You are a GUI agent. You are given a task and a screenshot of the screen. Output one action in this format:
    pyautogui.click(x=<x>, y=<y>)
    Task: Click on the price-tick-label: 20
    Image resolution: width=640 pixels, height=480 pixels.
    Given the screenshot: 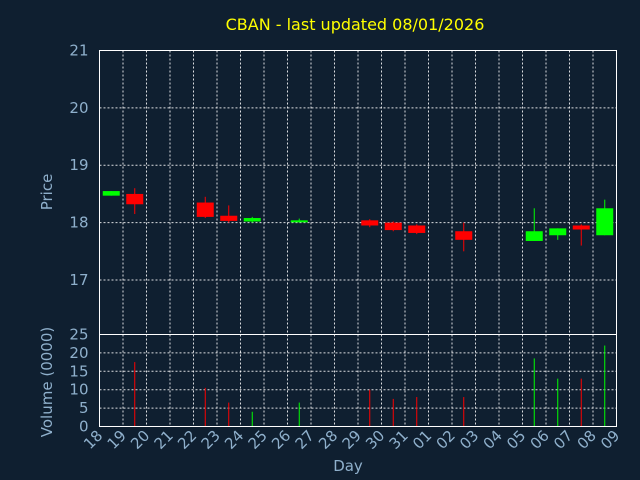 What is the action you would take?
    pyautogui.click(x=78, y=108)
    